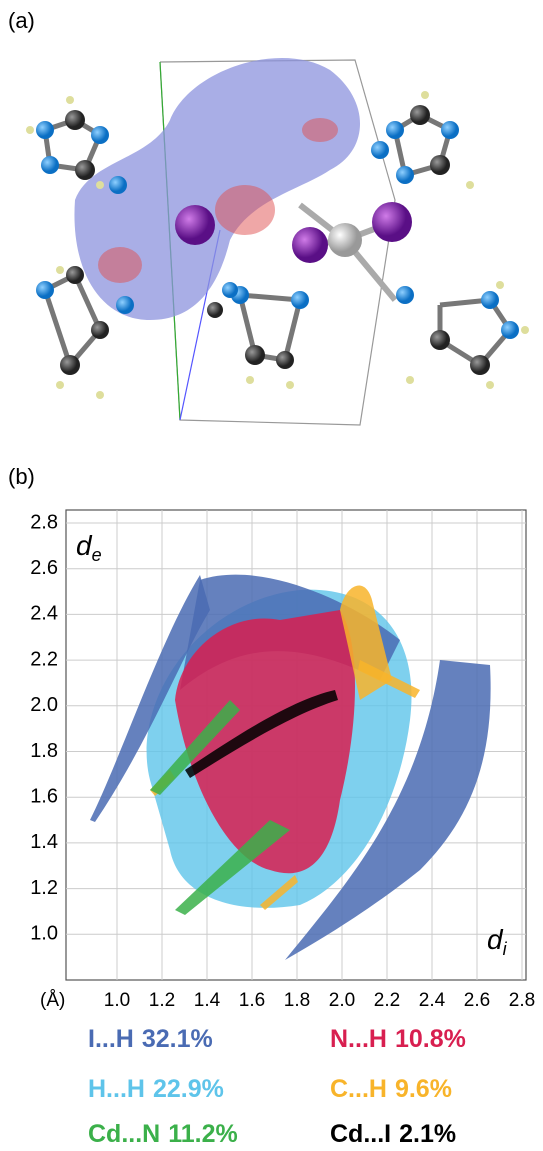 This screenshot has height=1151, width=543. What do you see at coordinates (44, 568) in the screenshot?
I see `y-tick-label: 2.6` at bounding box center [44, 568].